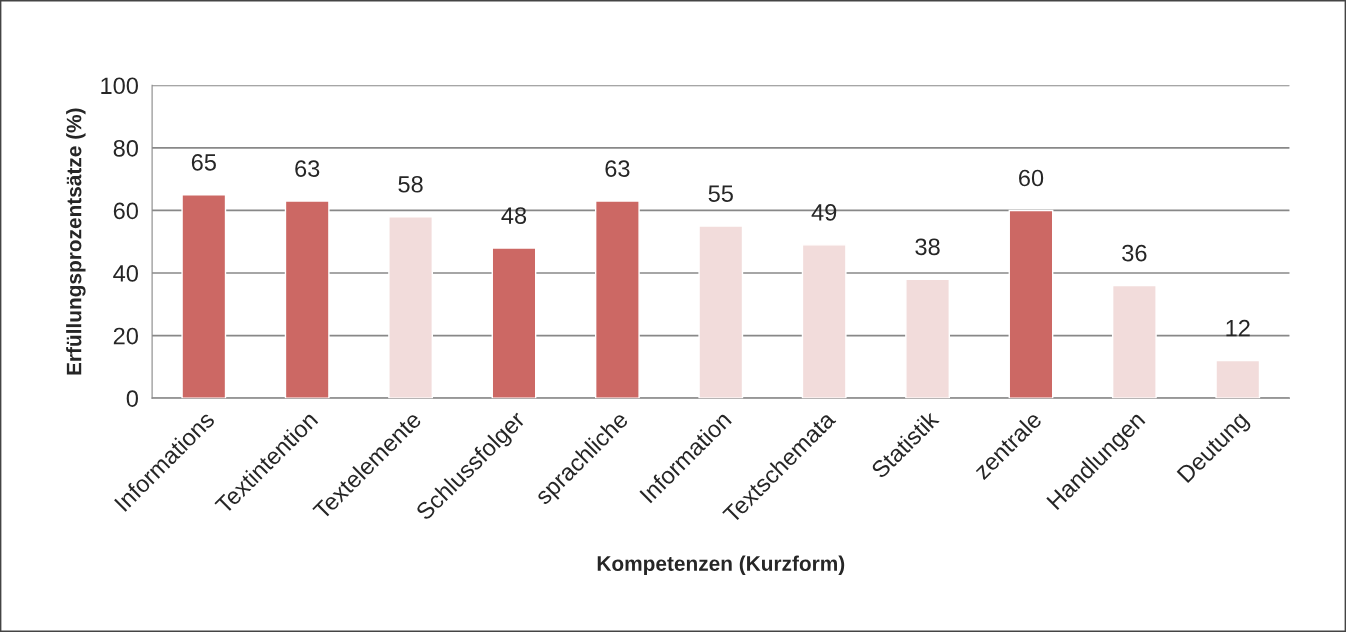  What do you see at coordinates (720, 193) in the screenshot?
I see `data-label: 55` at bounding box center [720, 193].